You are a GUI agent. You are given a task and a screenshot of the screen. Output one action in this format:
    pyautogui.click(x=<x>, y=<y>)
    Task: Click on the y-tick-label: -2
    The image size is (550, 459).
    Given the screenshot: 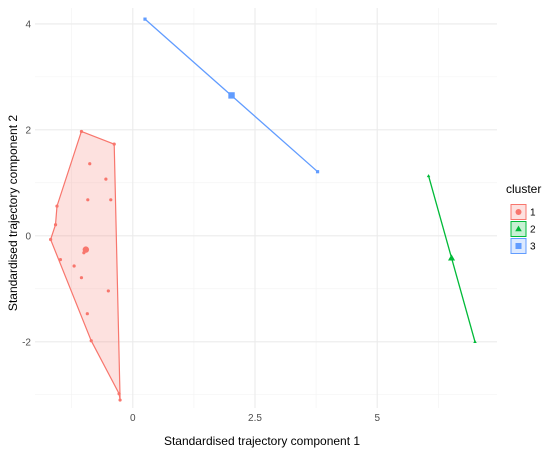 What is the action you would take?
    pyautogui.click(x=26, y=342)
    